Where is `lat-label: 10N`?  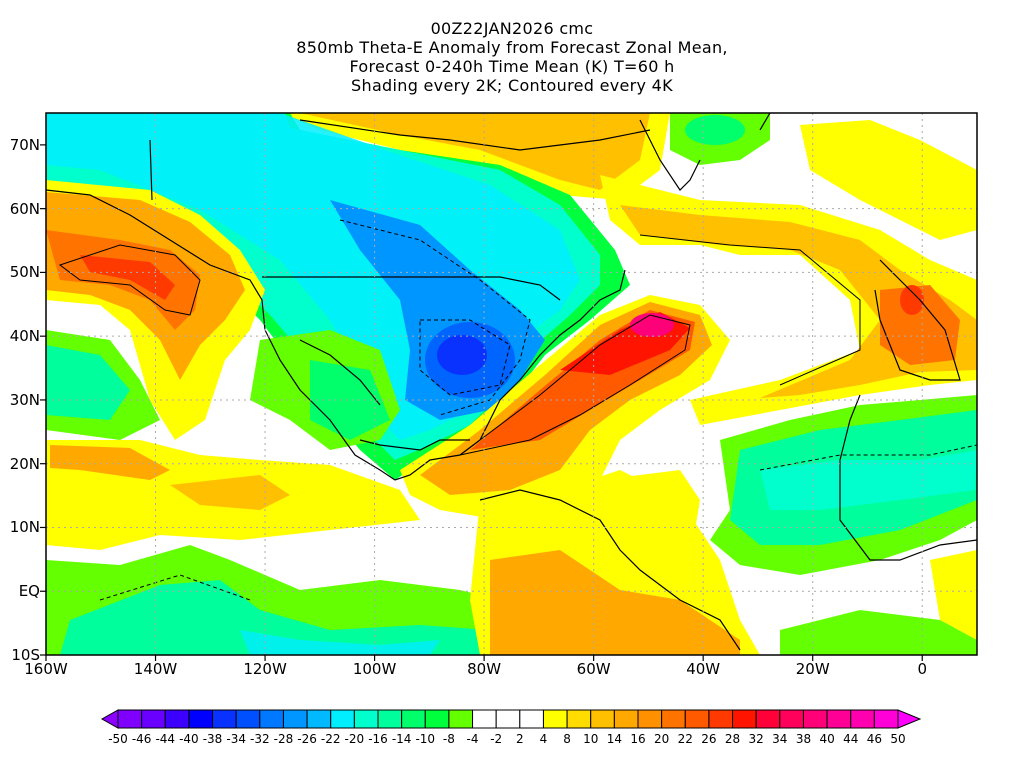 lat-label: 10N is located at coordinates (24, 527).